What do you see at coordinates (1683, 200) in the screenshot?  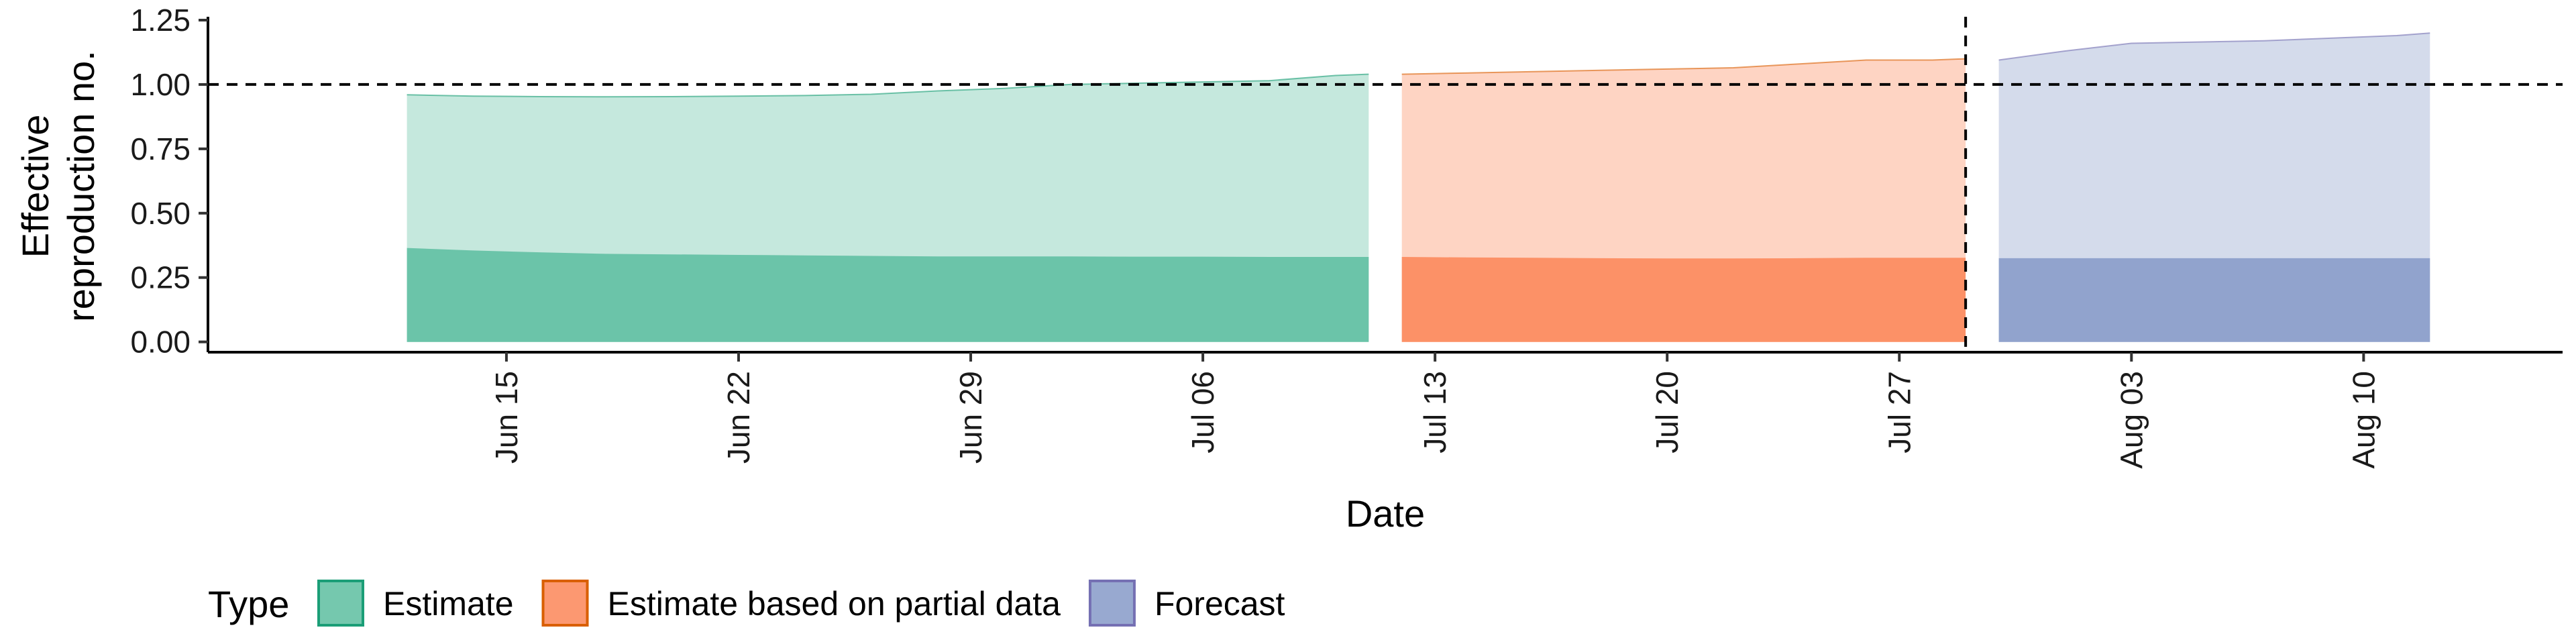 I see `series-estimate-based-on-partial-data` at bounding box center [1683, 200].